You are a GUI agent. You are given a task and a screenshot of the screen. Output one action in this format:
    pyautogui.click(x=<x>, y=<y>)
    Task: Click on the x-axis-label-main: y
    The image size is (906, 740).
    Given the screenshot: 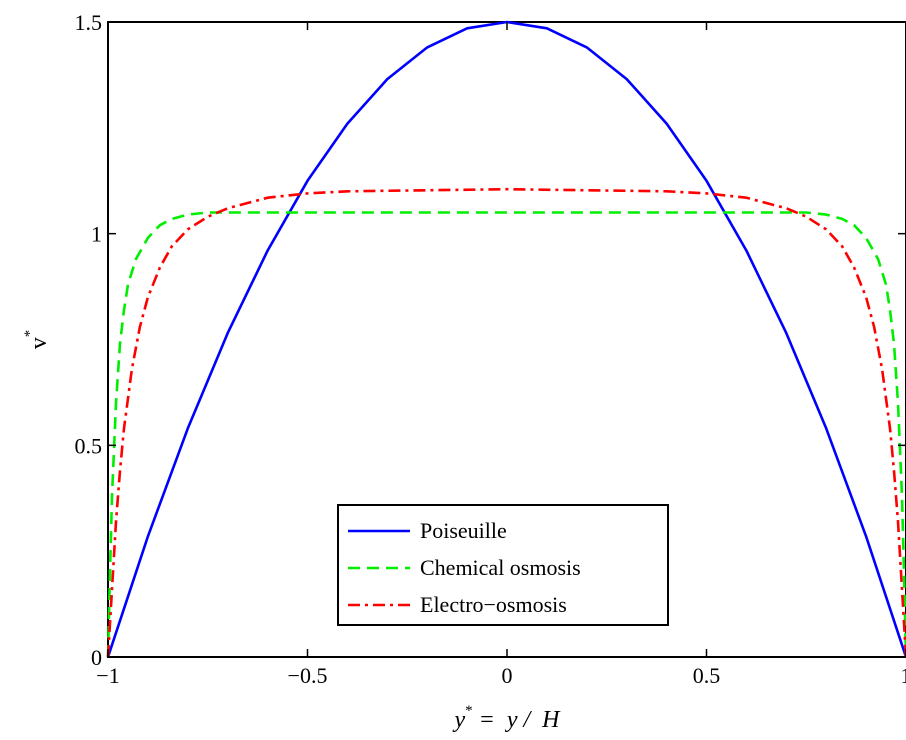 What is the action you would take?
    pyautogui.click(x=458, y=720)
    